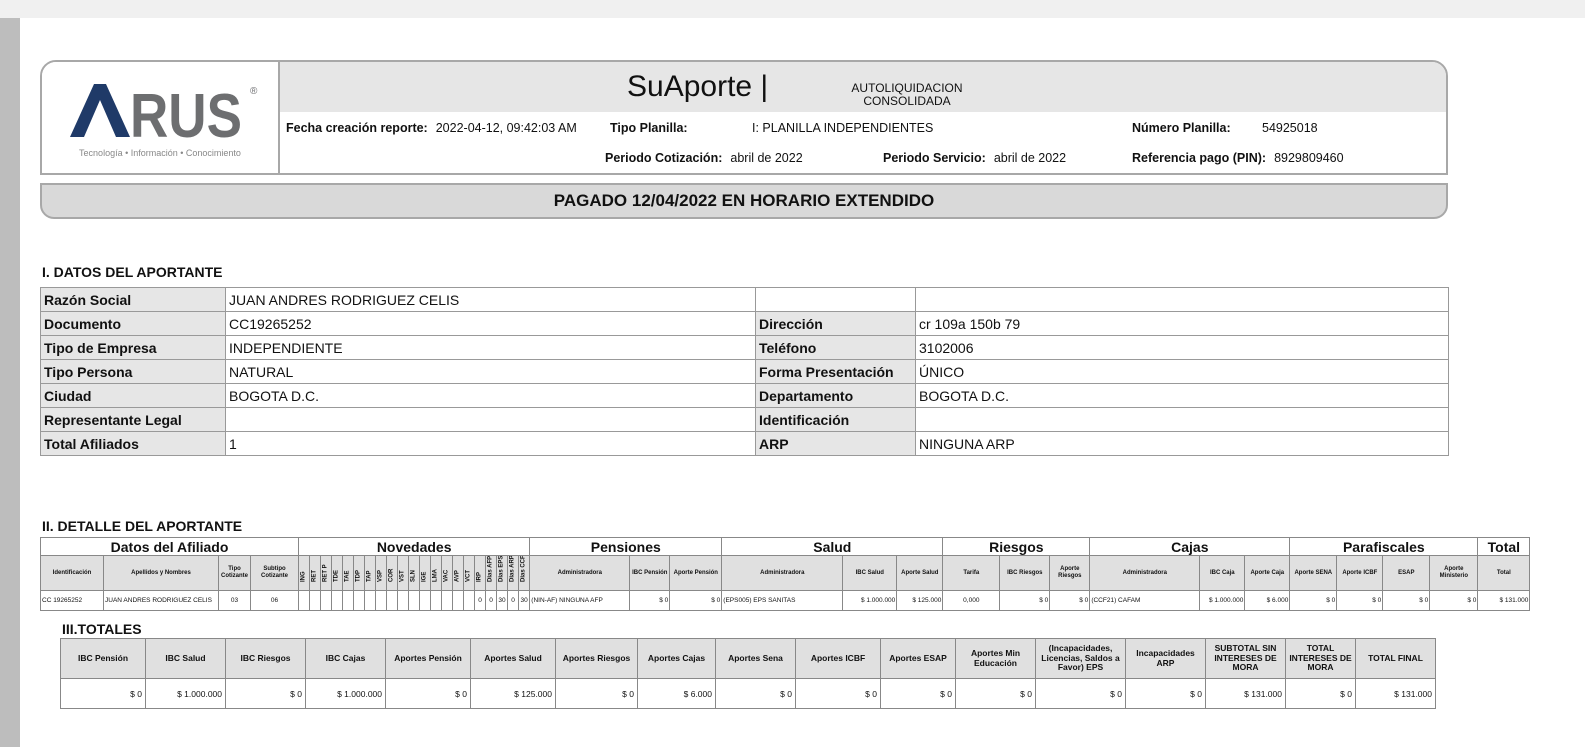  What do you see at coordinates (744, 201) in the screenshot?
I see `payment-status-banner: PAGADO 12/04/2022 EN HORARIO EXTENDIDO` at bounding box center [744, 201].